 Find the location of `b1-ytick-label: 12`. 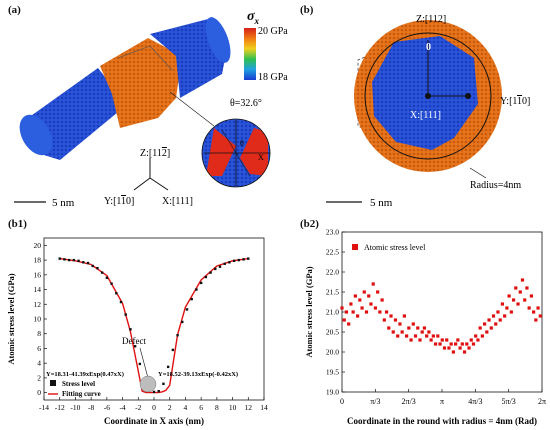

b1-ytick-label: 12 is located at coordinates (38, 304).